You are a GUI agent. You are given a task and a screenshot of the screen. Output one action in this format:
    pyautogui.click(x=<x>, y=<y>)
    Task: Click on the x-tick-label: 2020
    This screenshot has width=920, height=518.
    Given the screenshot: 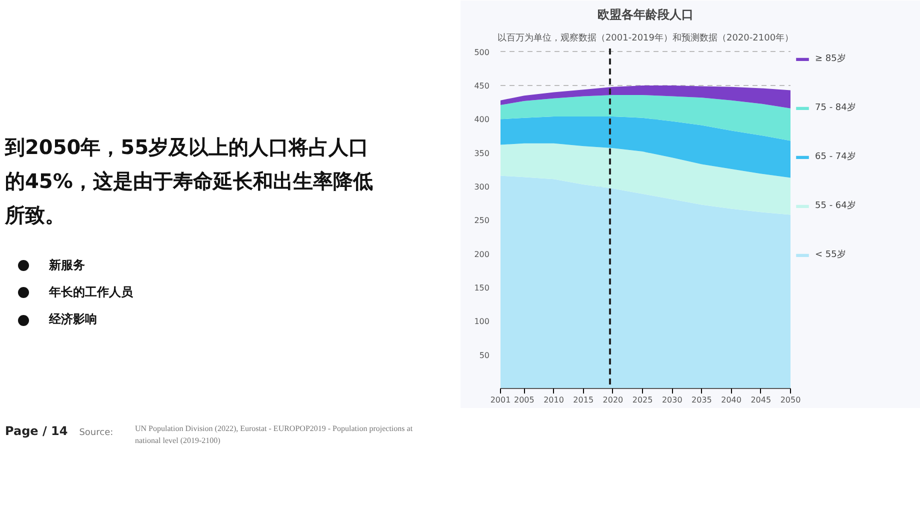 What is the action you would take?
    pyautogui.click(x=613, y=400)
    